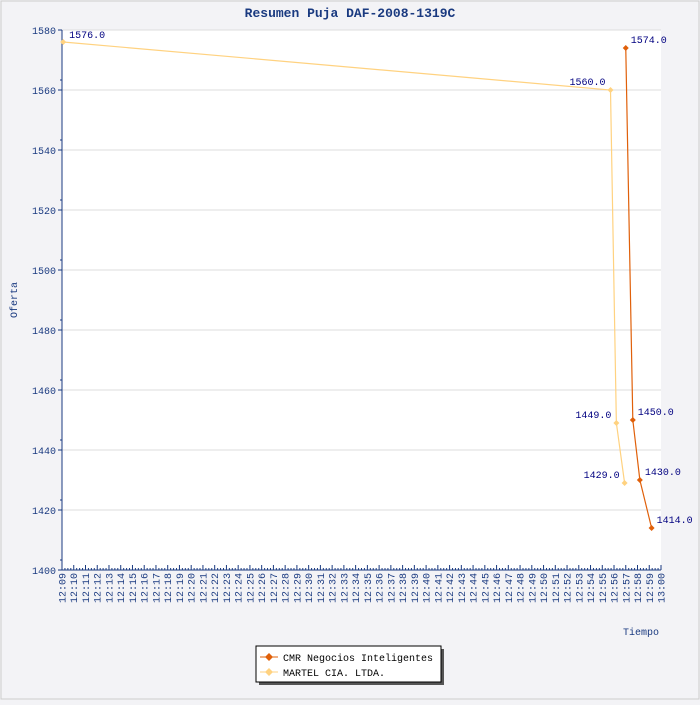  Describe the element at coordinates (522, 588) in the screenshot. I see `x-tick-label: 12:48` at that location.